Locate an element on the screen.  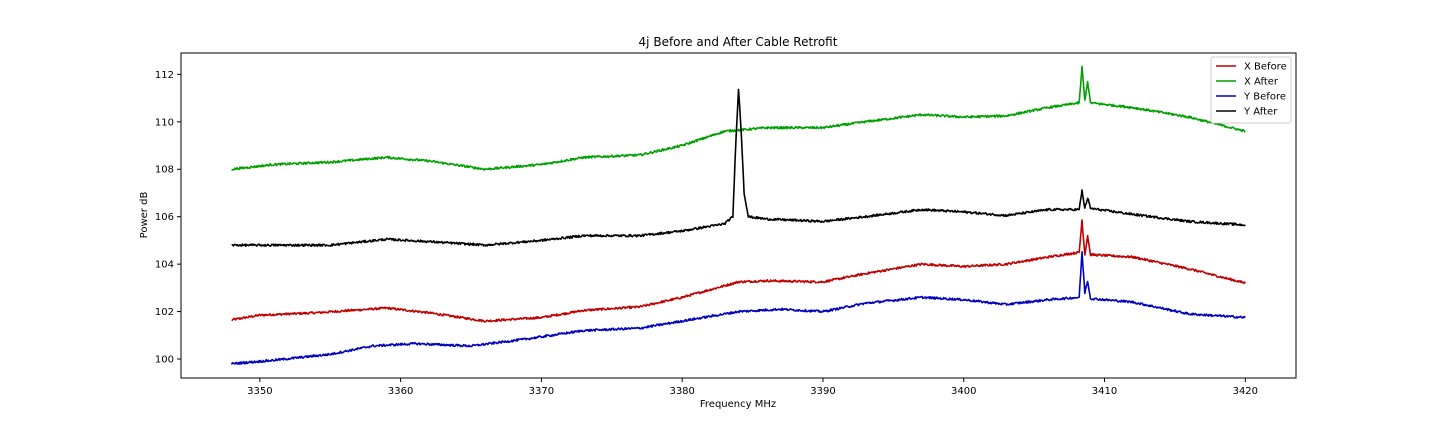
y-axis-label: Power dB is located at coordinates (144, 215).